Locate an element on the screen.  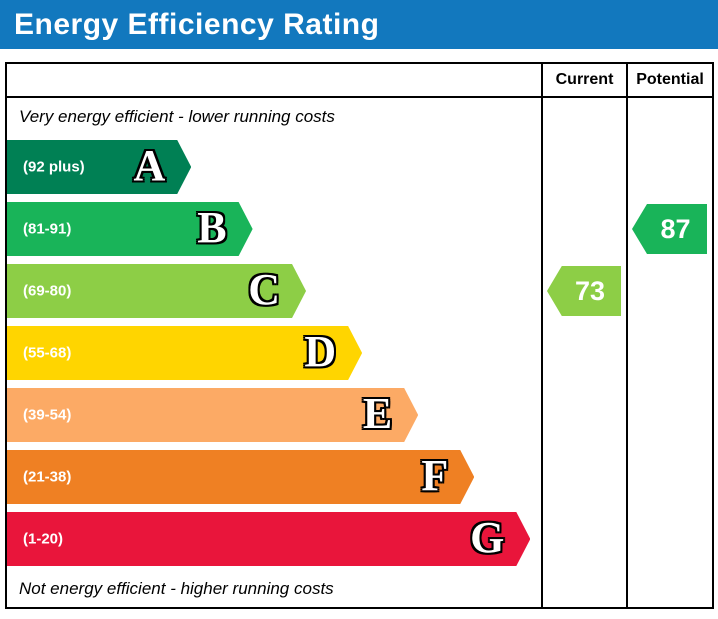
header-spacer is located at coordinates (274, 80).